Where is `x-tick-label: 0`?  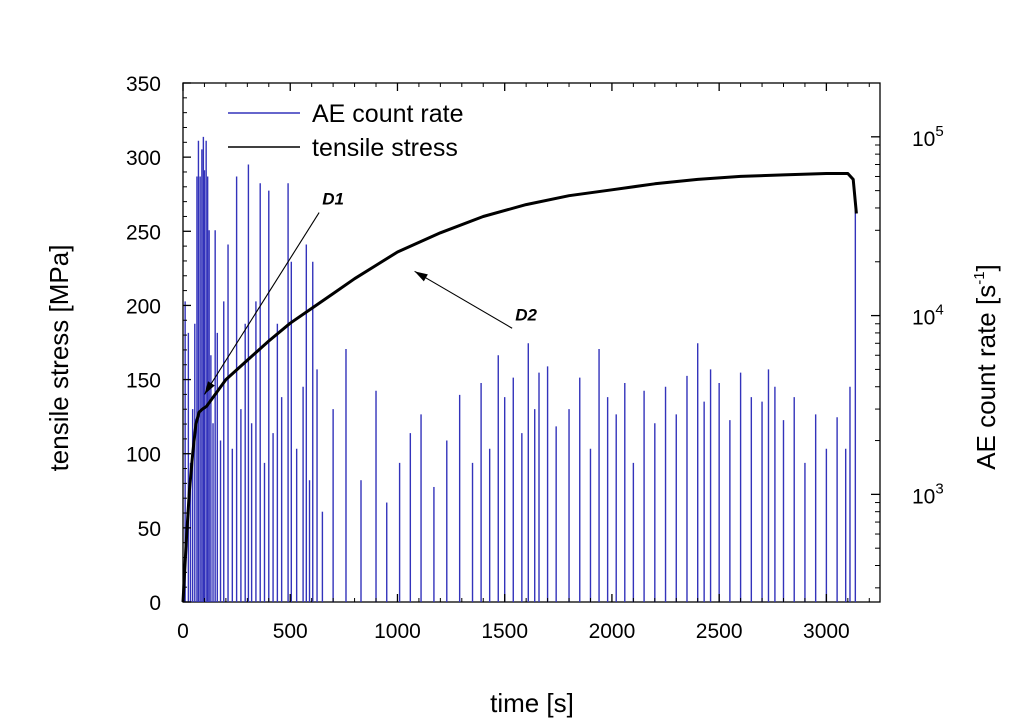 x-tick-label: 0 is located at coordinates (183, 631).